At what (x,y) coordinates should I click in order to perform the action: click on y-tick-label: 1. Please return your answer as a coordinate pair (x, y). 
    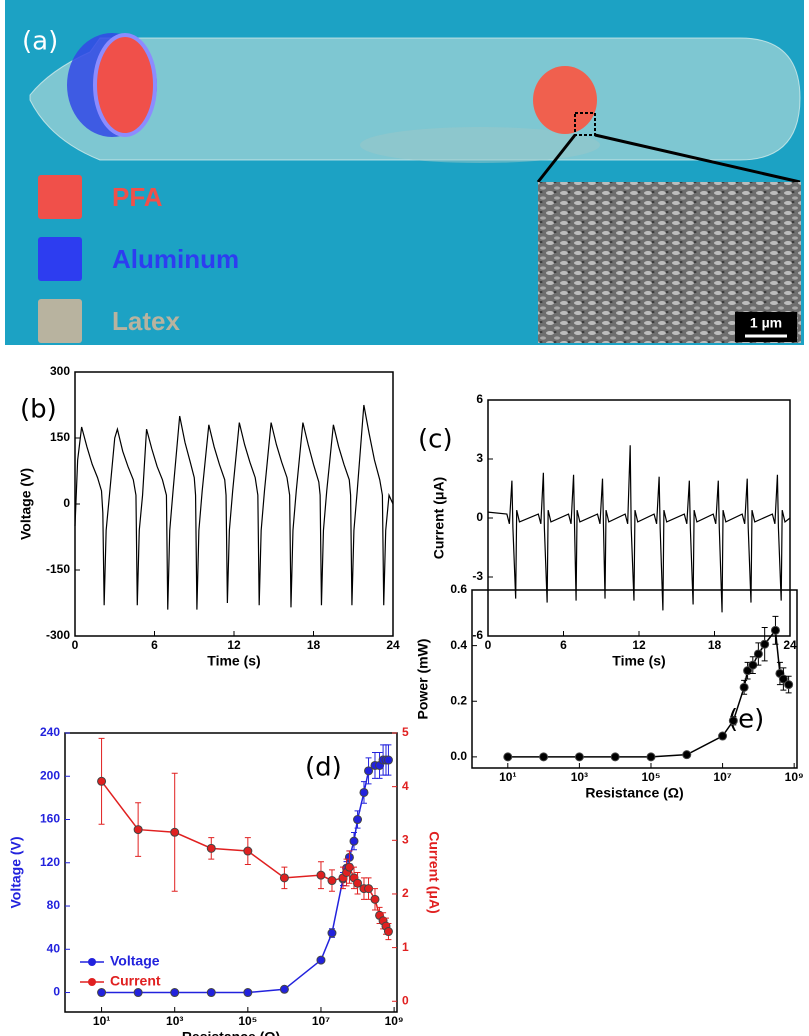
    Looking at the image, I should click on (405, 947).